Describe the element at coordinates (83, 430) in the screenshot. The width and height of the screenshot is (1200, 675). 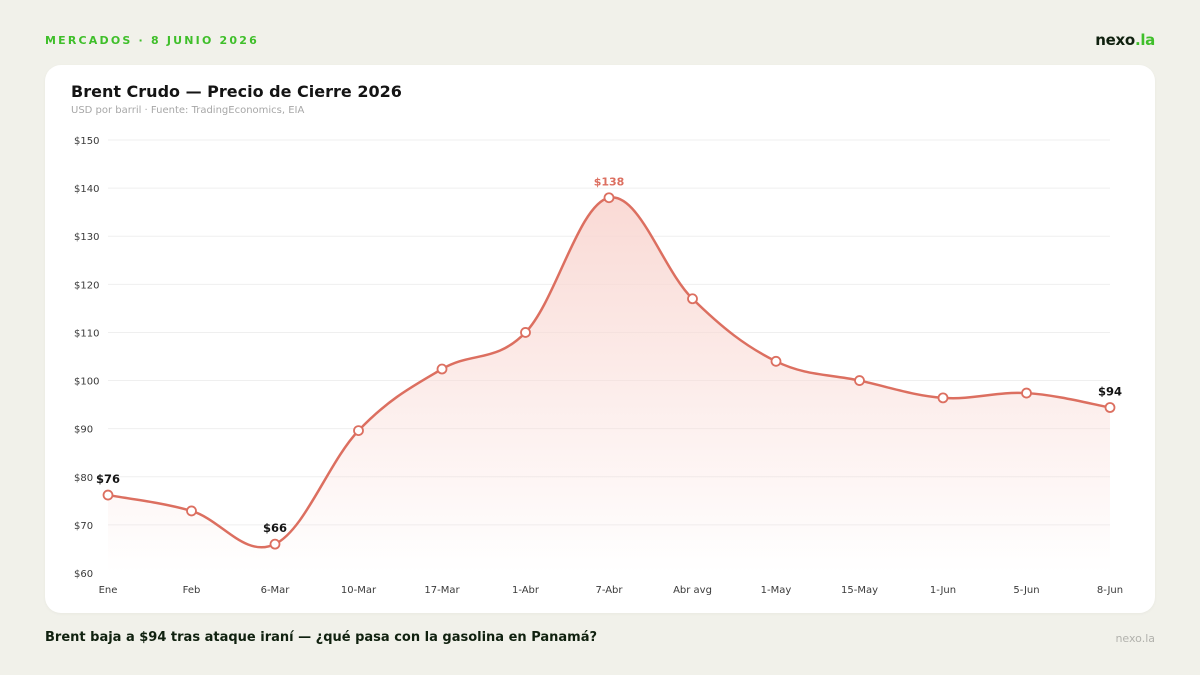
I see `y-tick-label: $90` at that location.